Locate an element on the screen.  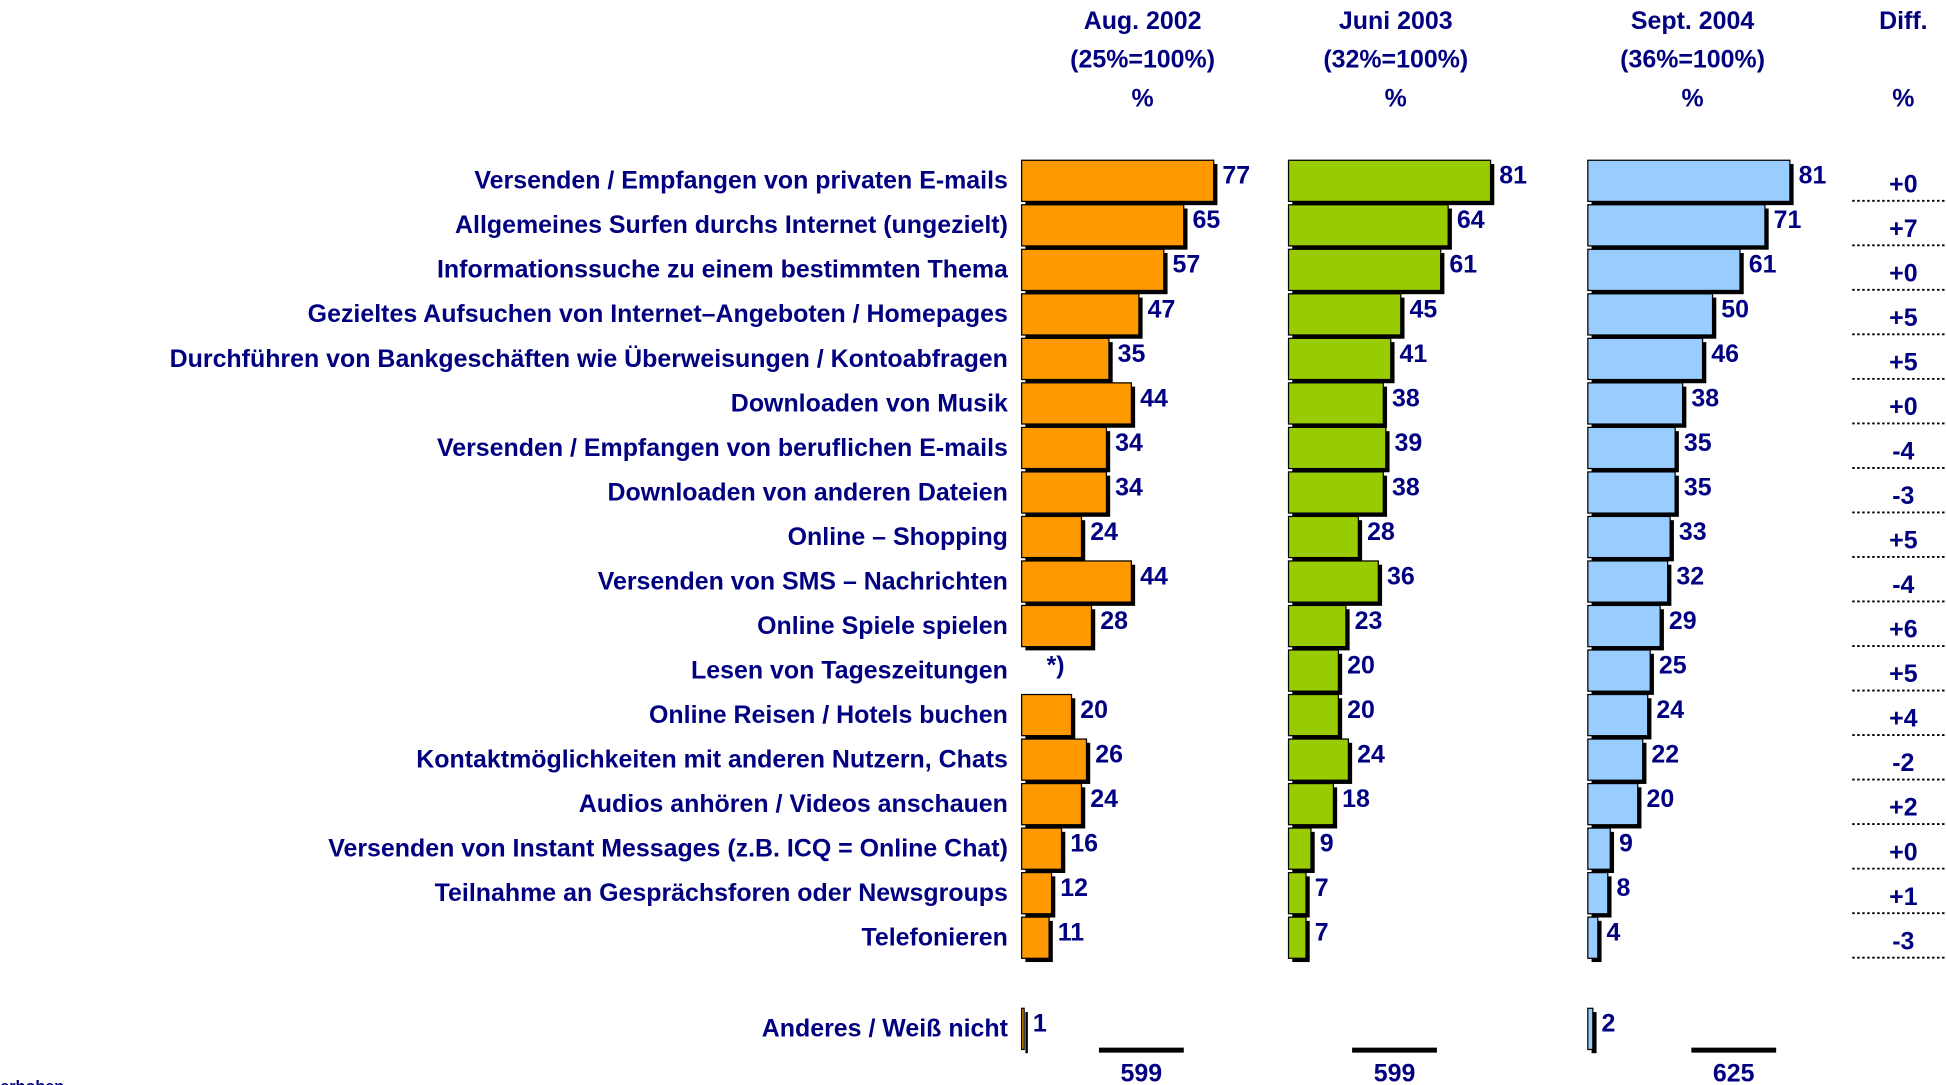
category-label: Downloaden von Musik is located at coordinates (869, 403).